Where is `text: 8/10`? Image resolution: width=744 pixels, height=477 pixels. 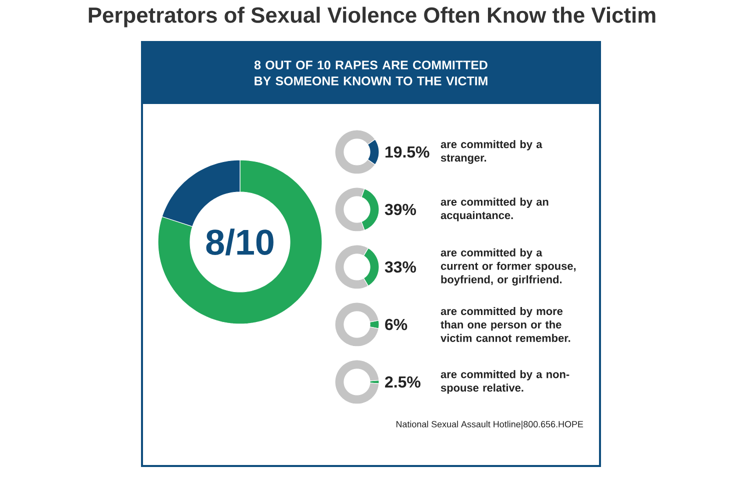
text: 8/10 is located at coordinates (240, 242).